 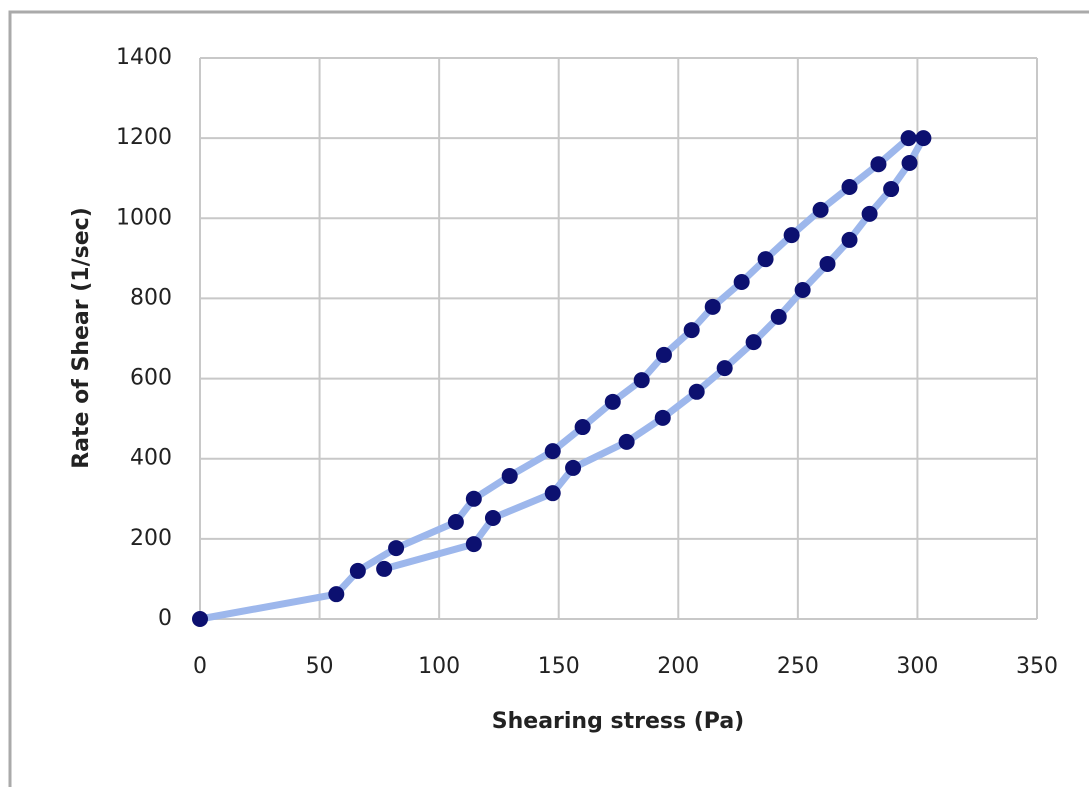 I want to click on x-tick-label: 150, so click(x=559, y=666).